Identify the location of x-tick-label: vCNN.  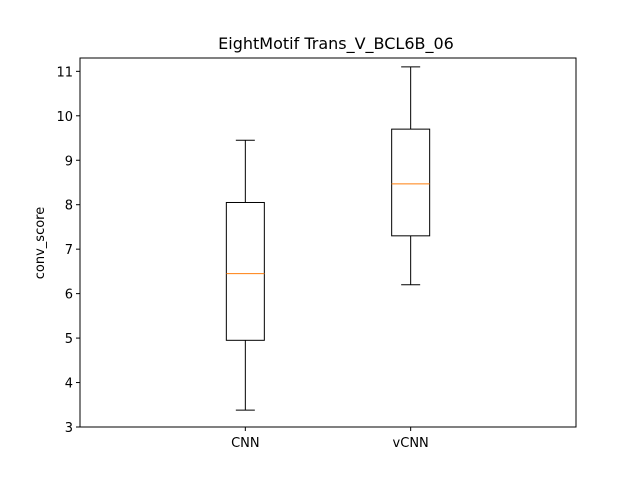
(411, 443).